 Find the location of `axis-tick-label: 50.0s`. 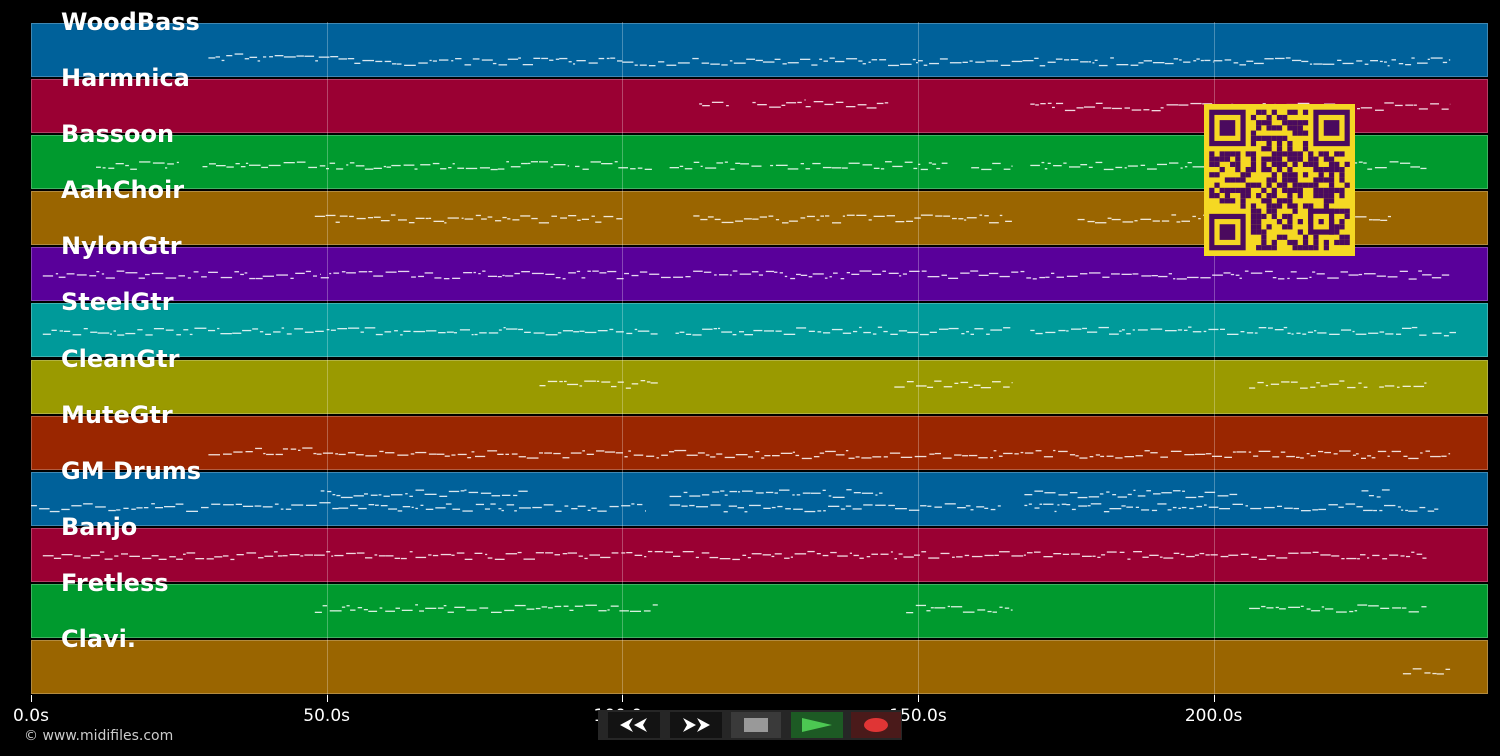

axis-tick-label: 50.0s is located at coordinates (327, 716).